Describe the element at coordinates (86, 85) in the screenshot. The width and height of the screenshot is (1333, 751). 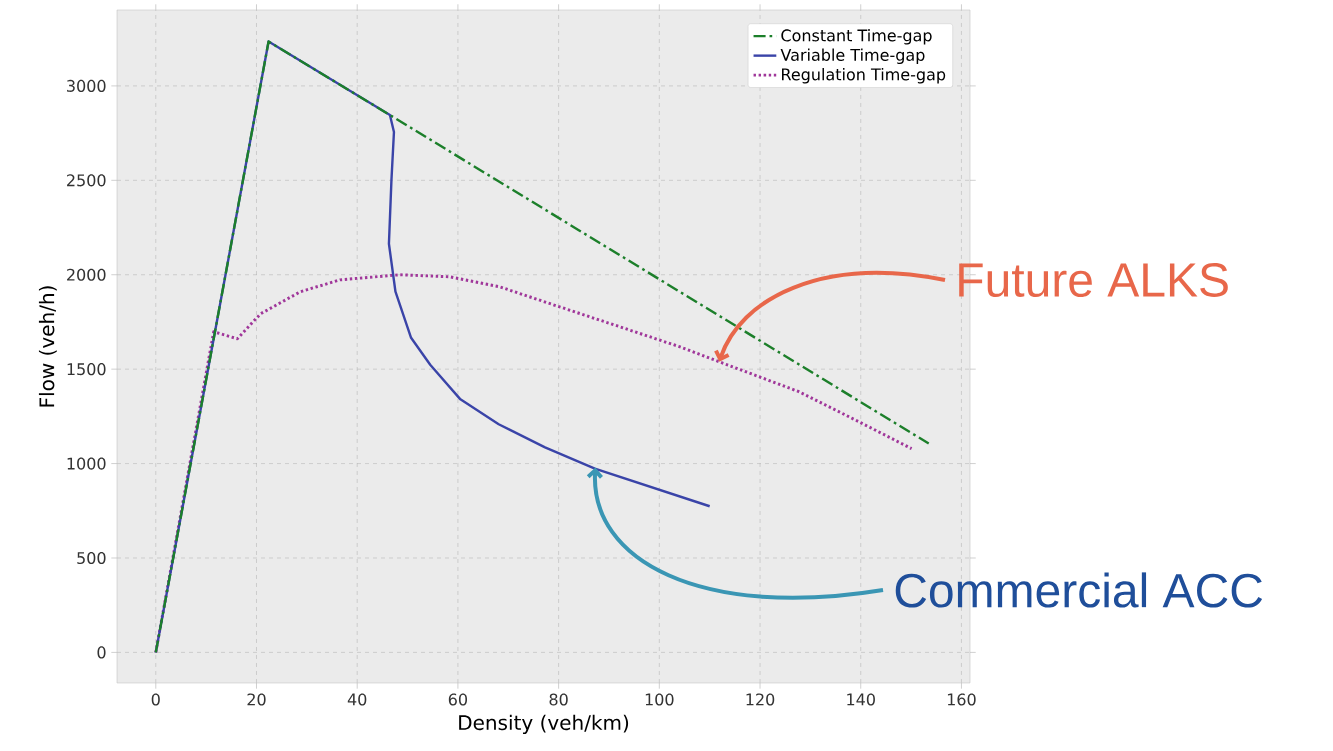
I see `y-tick-label: 3000` at that location.